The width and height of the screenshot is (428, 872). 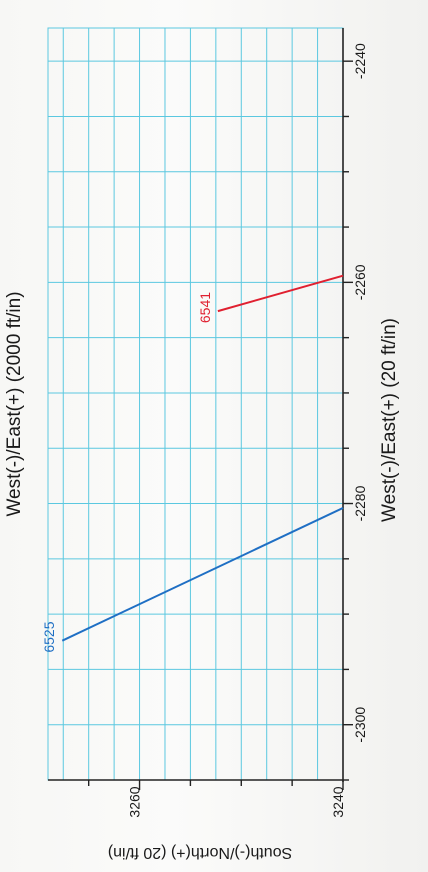 What do you see at coordinates (205, 307) in the screenshot?
I see `series-label-6541: 6541` at bounding box center [205, 307].